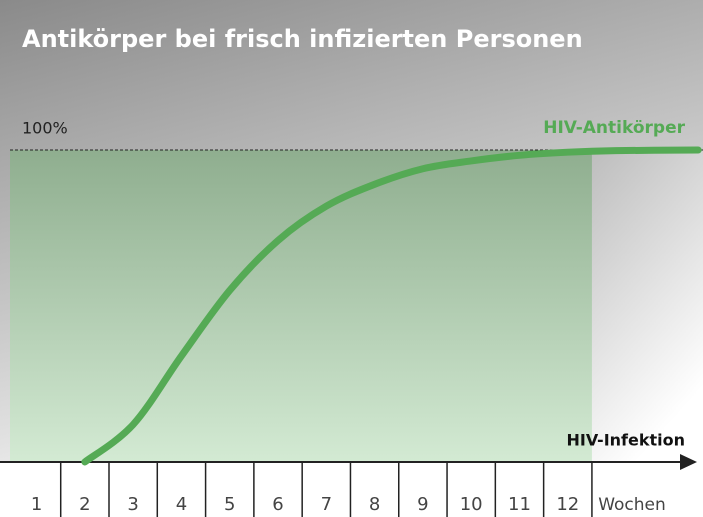  I want to click on axis-strip, so click(351, 489).